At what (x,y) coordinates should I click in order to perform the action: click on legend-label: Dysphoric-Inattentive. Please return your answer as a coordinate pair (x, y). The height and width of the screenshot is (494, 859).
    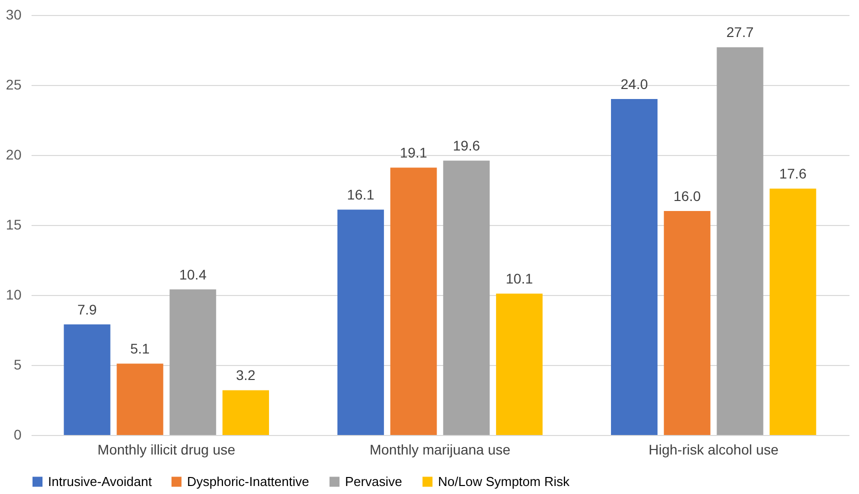
    Looking at the image, I should click on (248, 481).